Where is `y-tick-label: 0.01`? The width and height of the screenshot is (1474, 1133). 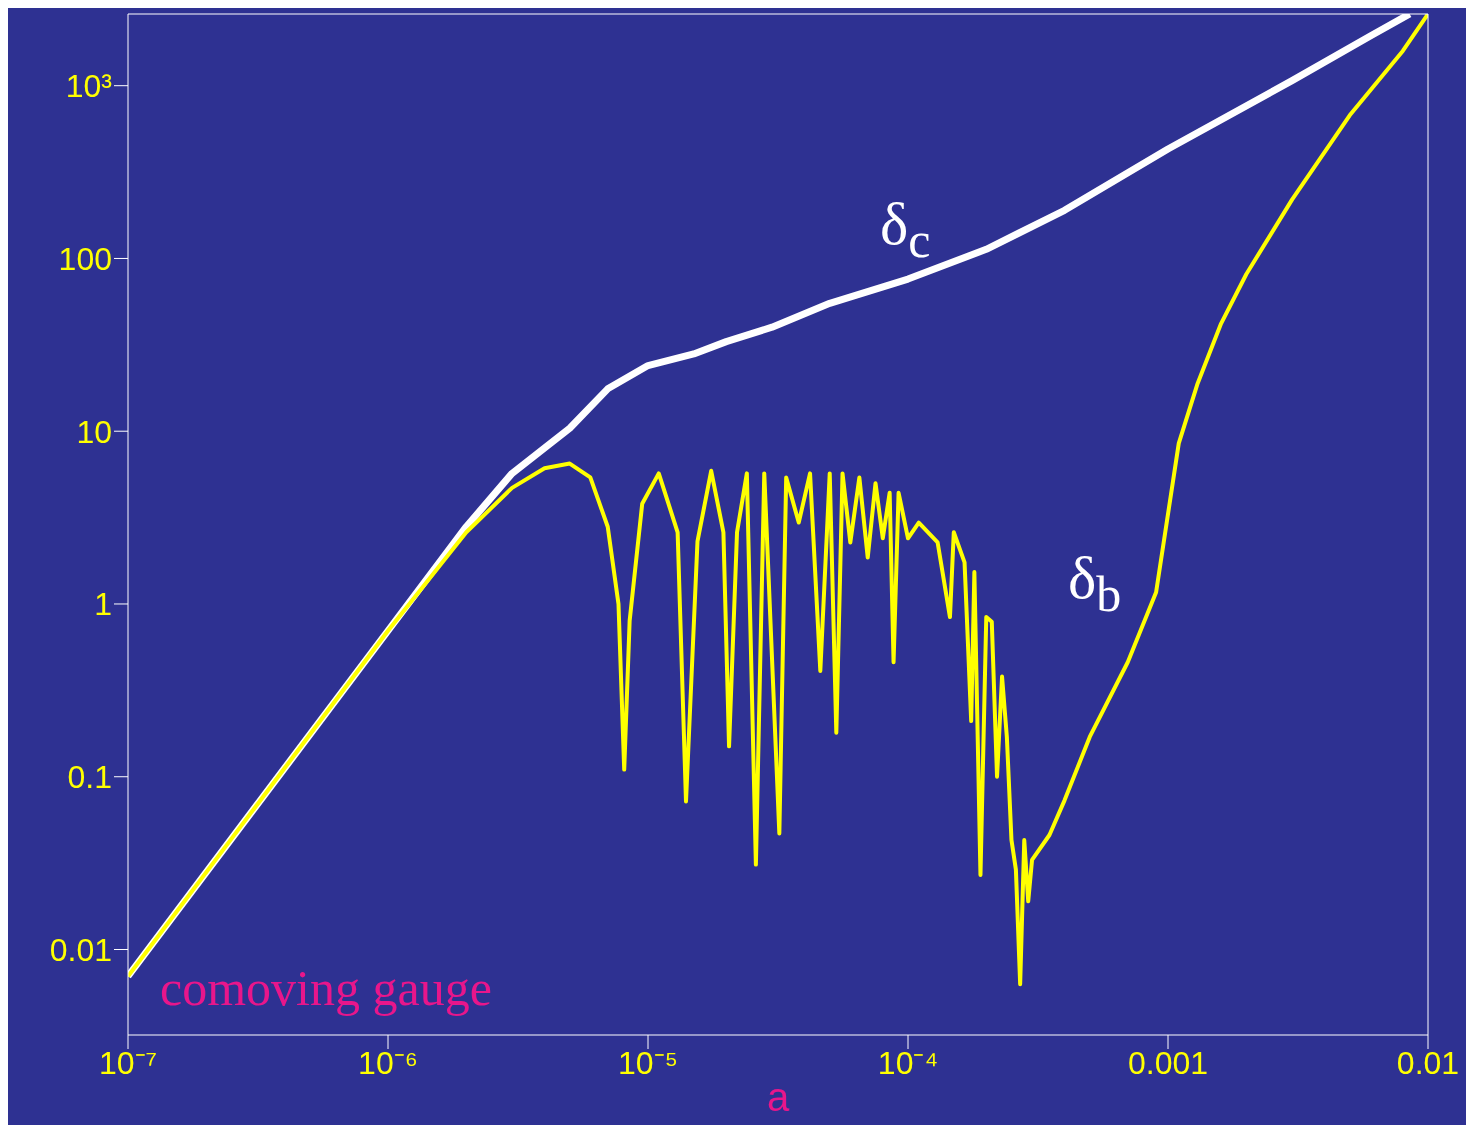 y-tick-label: 0.01 is located at coordinates (80, 949).